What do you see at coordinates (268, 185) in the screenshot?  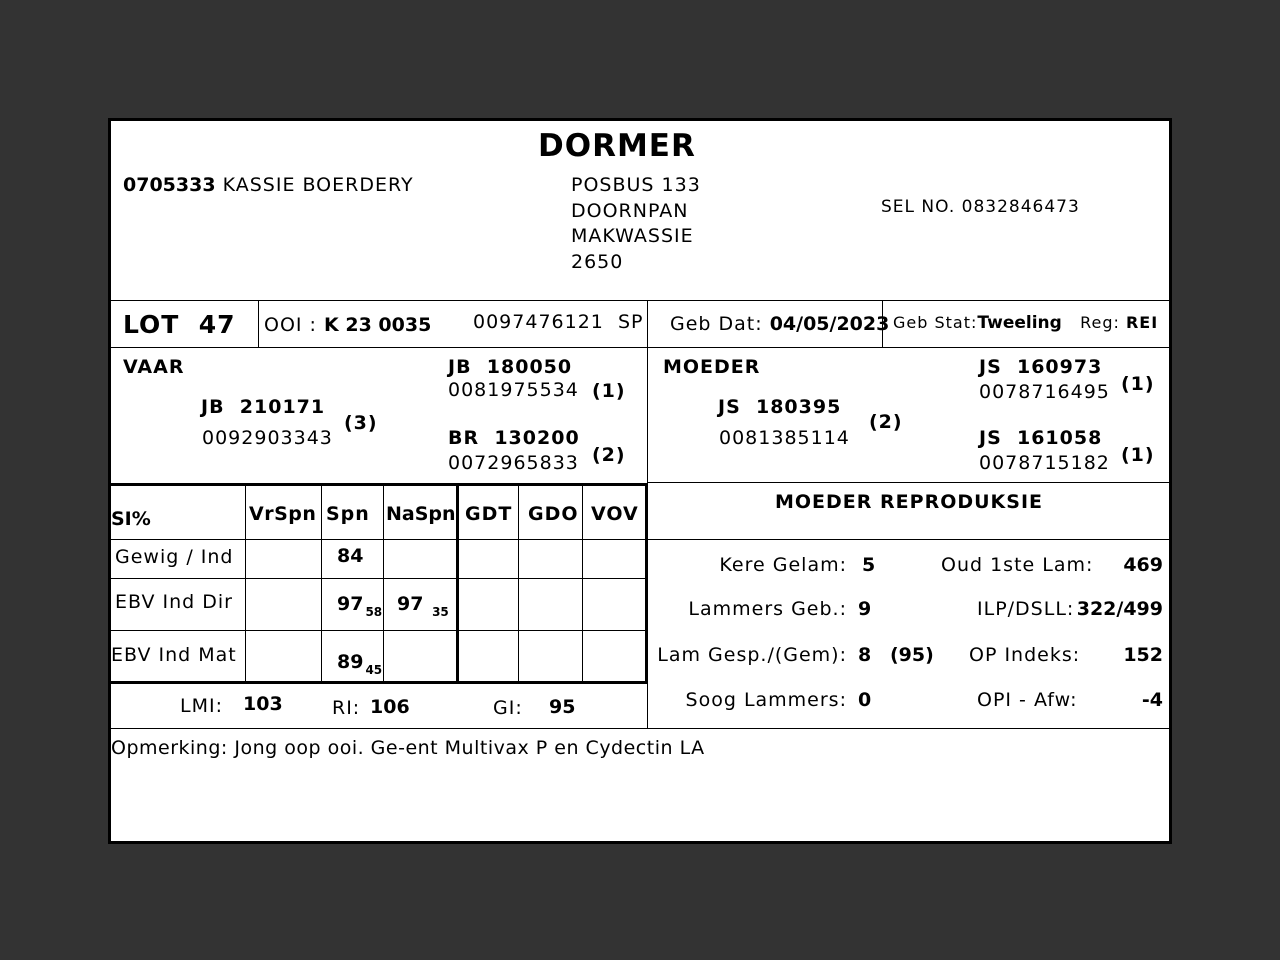 I see `owner-line: 0705333 KASSIE BOERDERY` at bounding box center [268, 185].